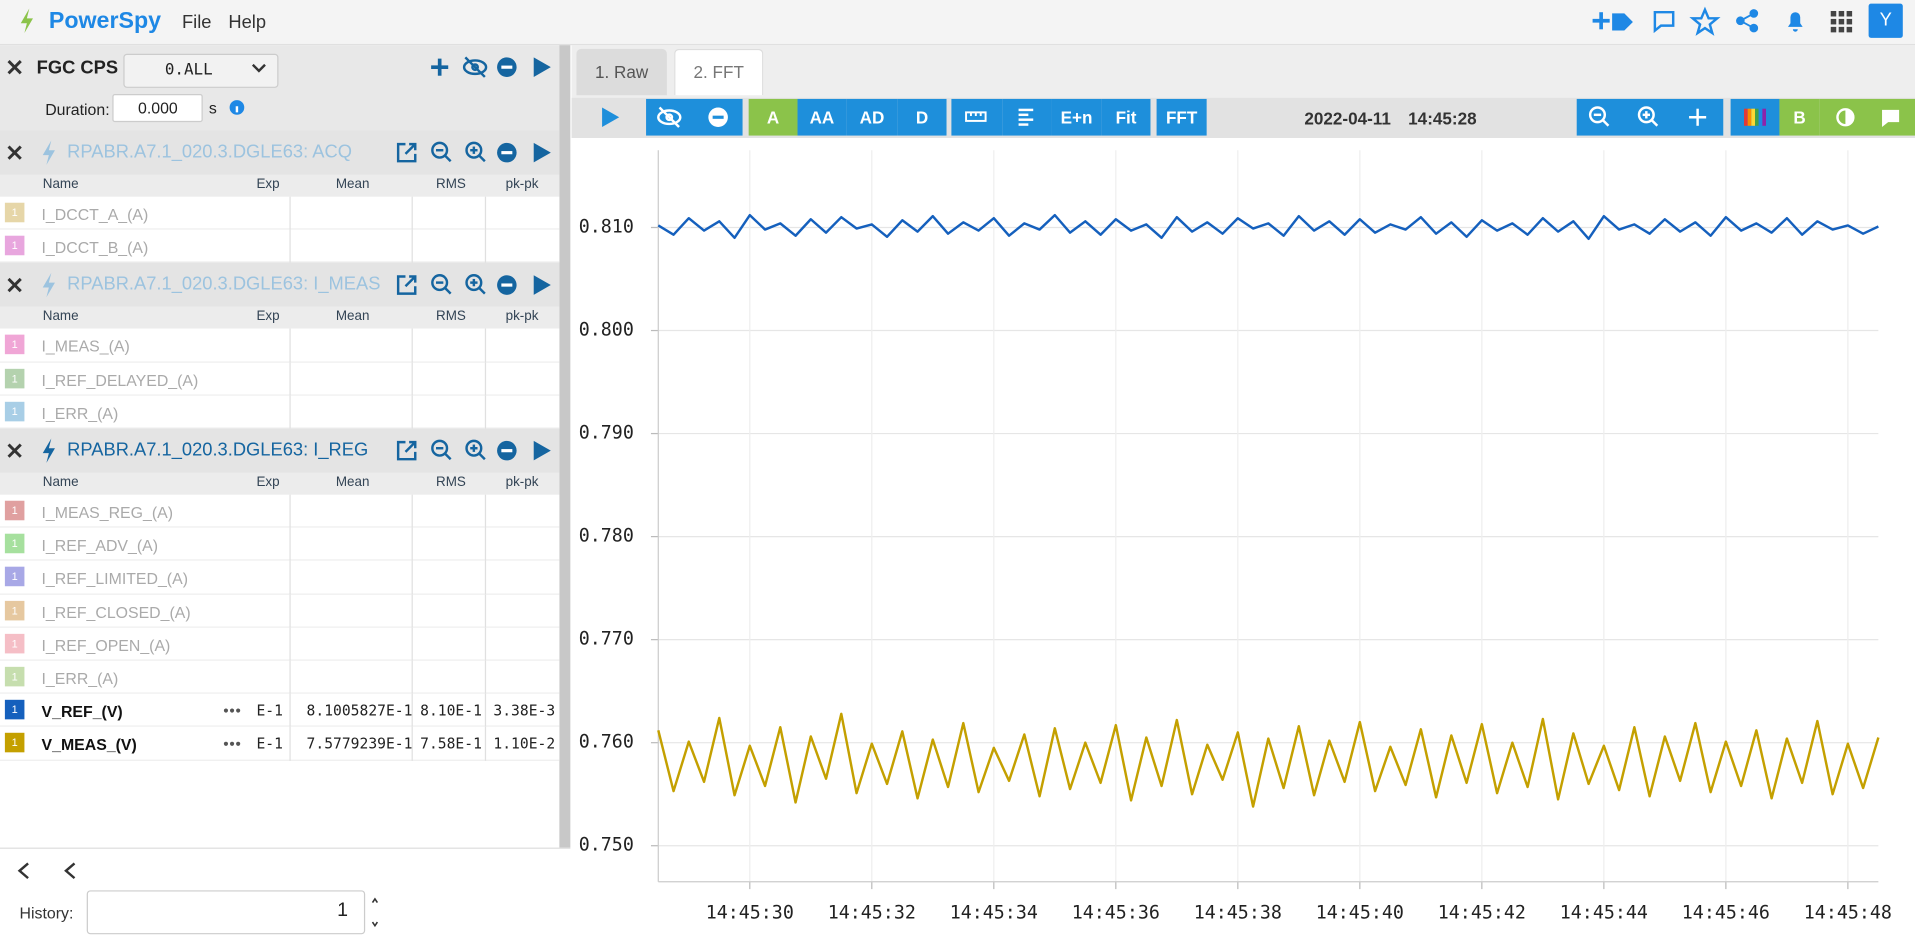 Image resolution: width=1915 pixels, height=936 pixels. Describe the element at coordinates (224, 284) in the screenshot. I see `group-title: RPABR.A7.1_020.3.DGLE63: I_MEAS` at that location.